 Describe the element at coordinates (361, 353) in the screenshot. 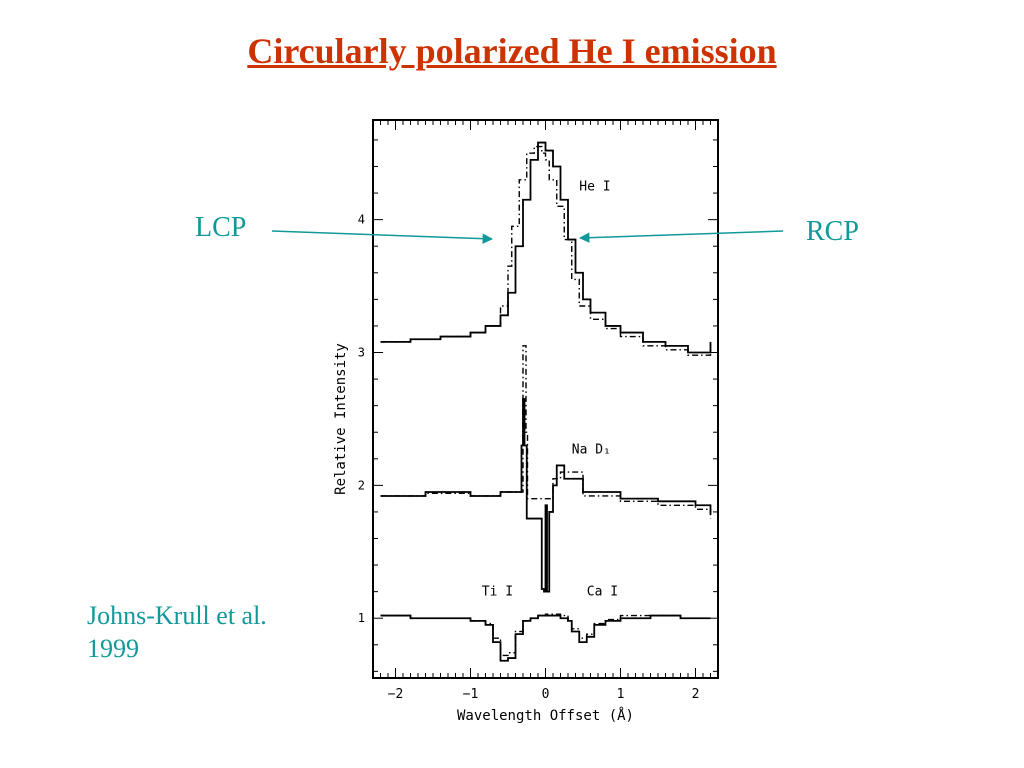

I see `y-tick-label: 3` at that location.